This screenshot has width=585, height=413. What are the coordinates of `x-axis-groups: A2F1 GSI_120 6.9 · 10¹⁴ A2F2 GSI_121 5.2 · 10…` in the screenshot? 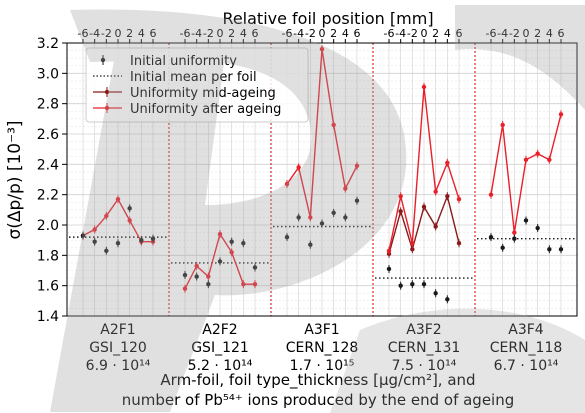 It's located at (324, 348).